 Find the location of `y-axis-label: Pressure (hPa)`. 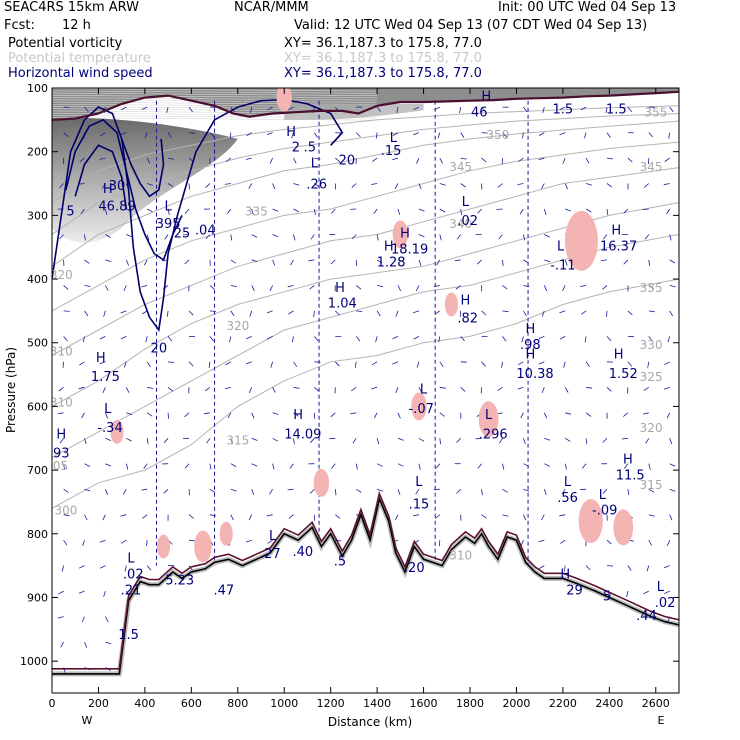

y-axis-label: Pressure (hPa) is located at coordinates (11, 390).